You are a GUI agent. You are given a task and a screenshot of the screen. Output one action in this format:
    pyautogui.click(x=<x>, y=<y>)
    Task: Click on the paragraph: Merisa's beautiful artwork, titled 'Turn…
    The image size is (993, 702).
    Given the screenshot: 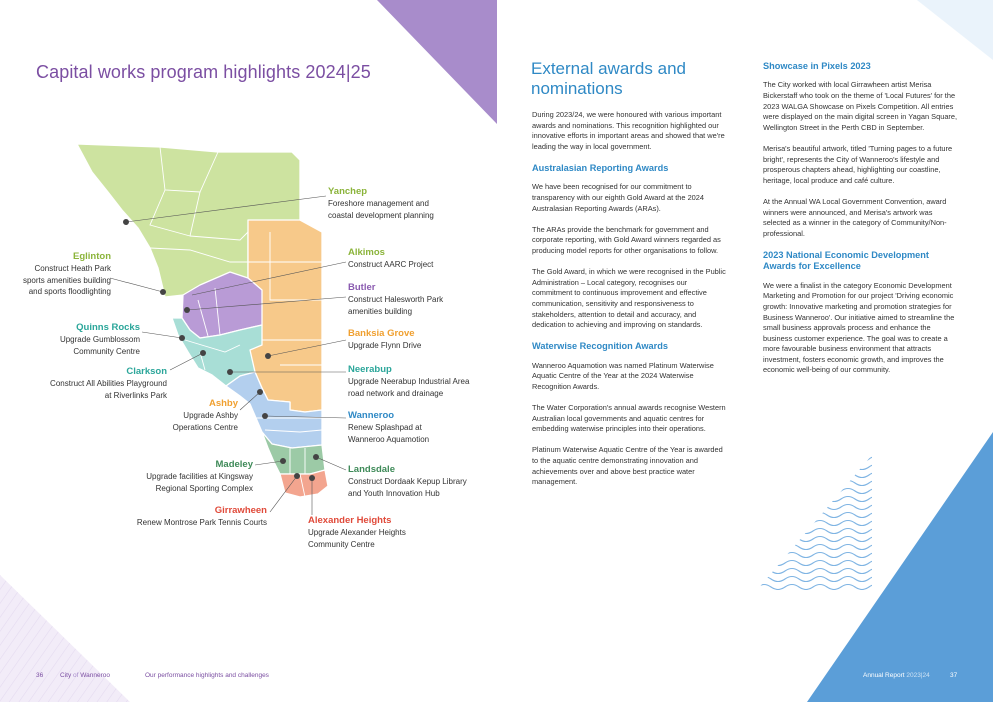 What is the action you would take?
    pyautogui.click(x=858, y=164)
    